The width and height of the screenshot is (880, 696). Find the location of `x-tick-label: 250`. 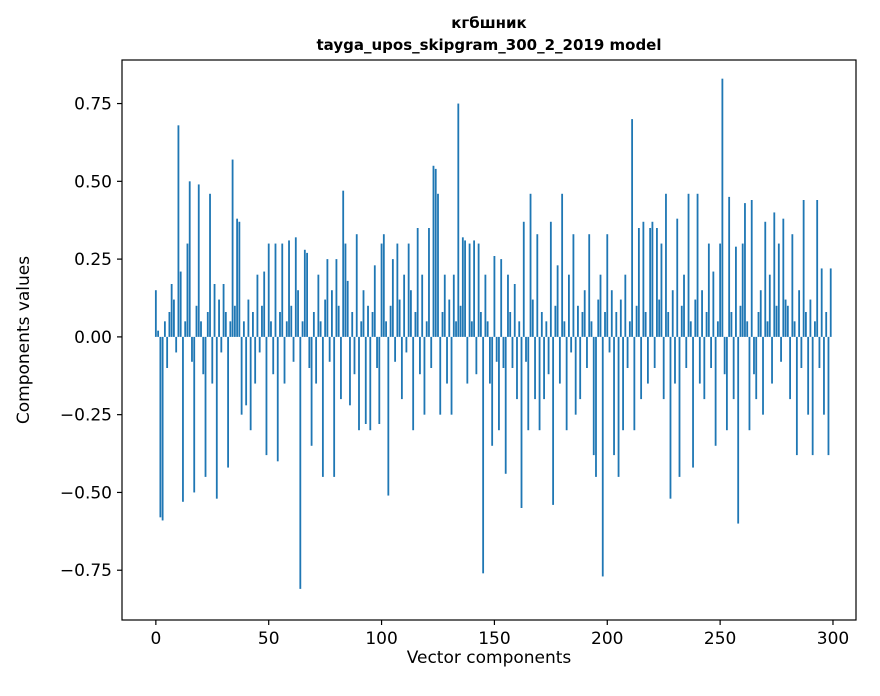

x-tick-label: 250 is located at coordinates (720, 639).